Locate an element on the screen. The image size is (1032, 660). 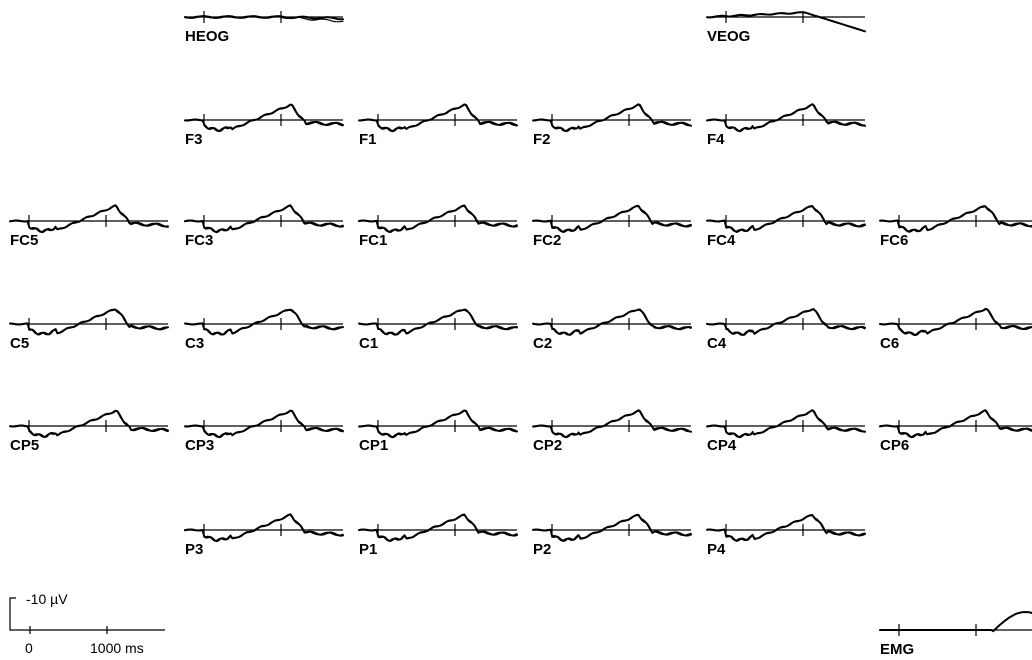
panel-fc5: FC5 is located at coordinates (89, 226).